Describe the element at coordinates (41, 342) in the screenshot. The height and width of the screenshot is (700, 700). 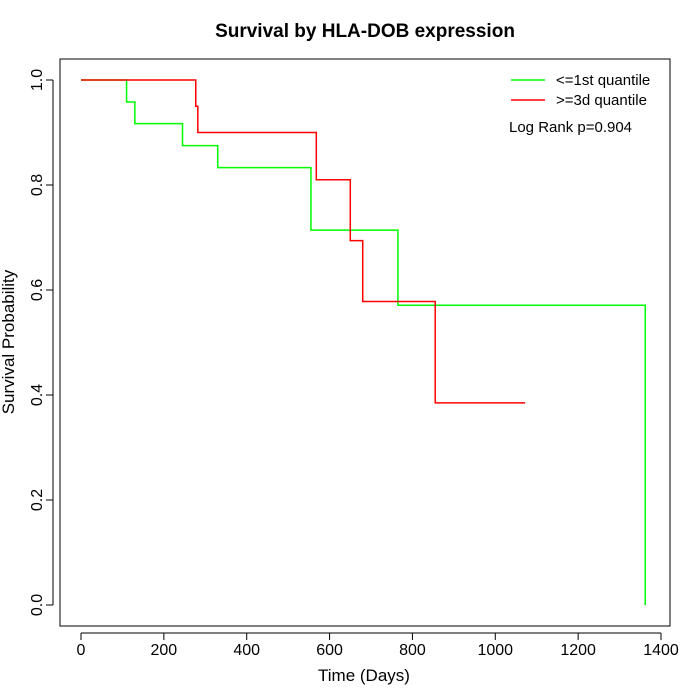
I see `y-axis: 0.0 0.2 0.4 0.6 0.8 1.0` at that location.